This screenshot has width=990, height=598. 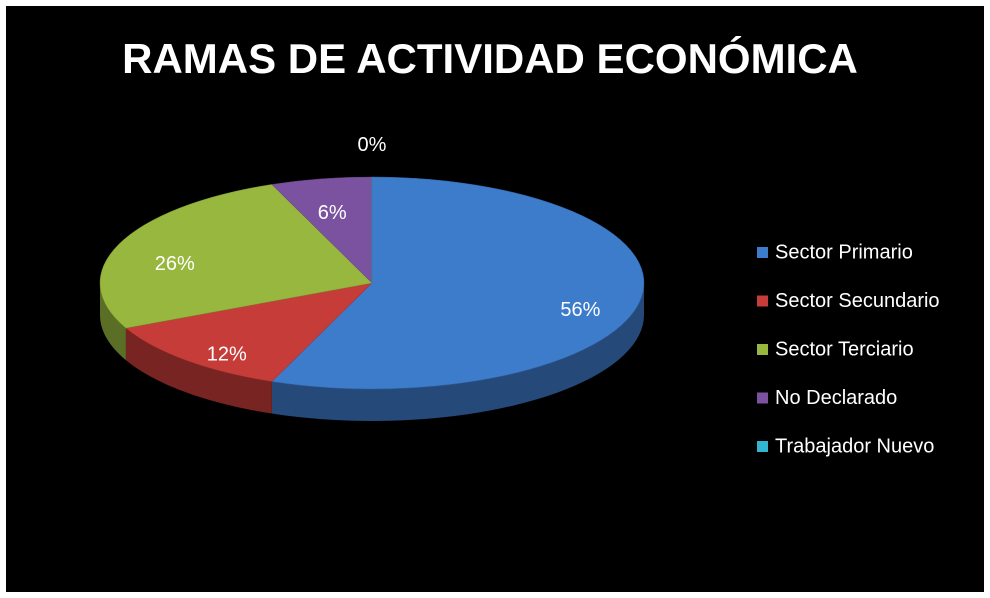 I want to click on data-label: 26%, so click(x=175, y=264).